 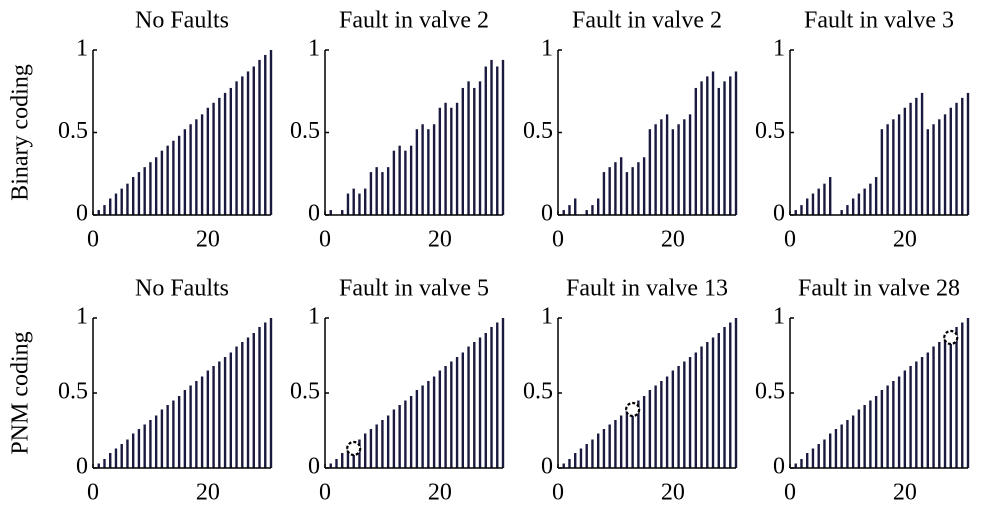 I want to click on subplot-title: Fault in valve 28, so click(x=879, y=289).